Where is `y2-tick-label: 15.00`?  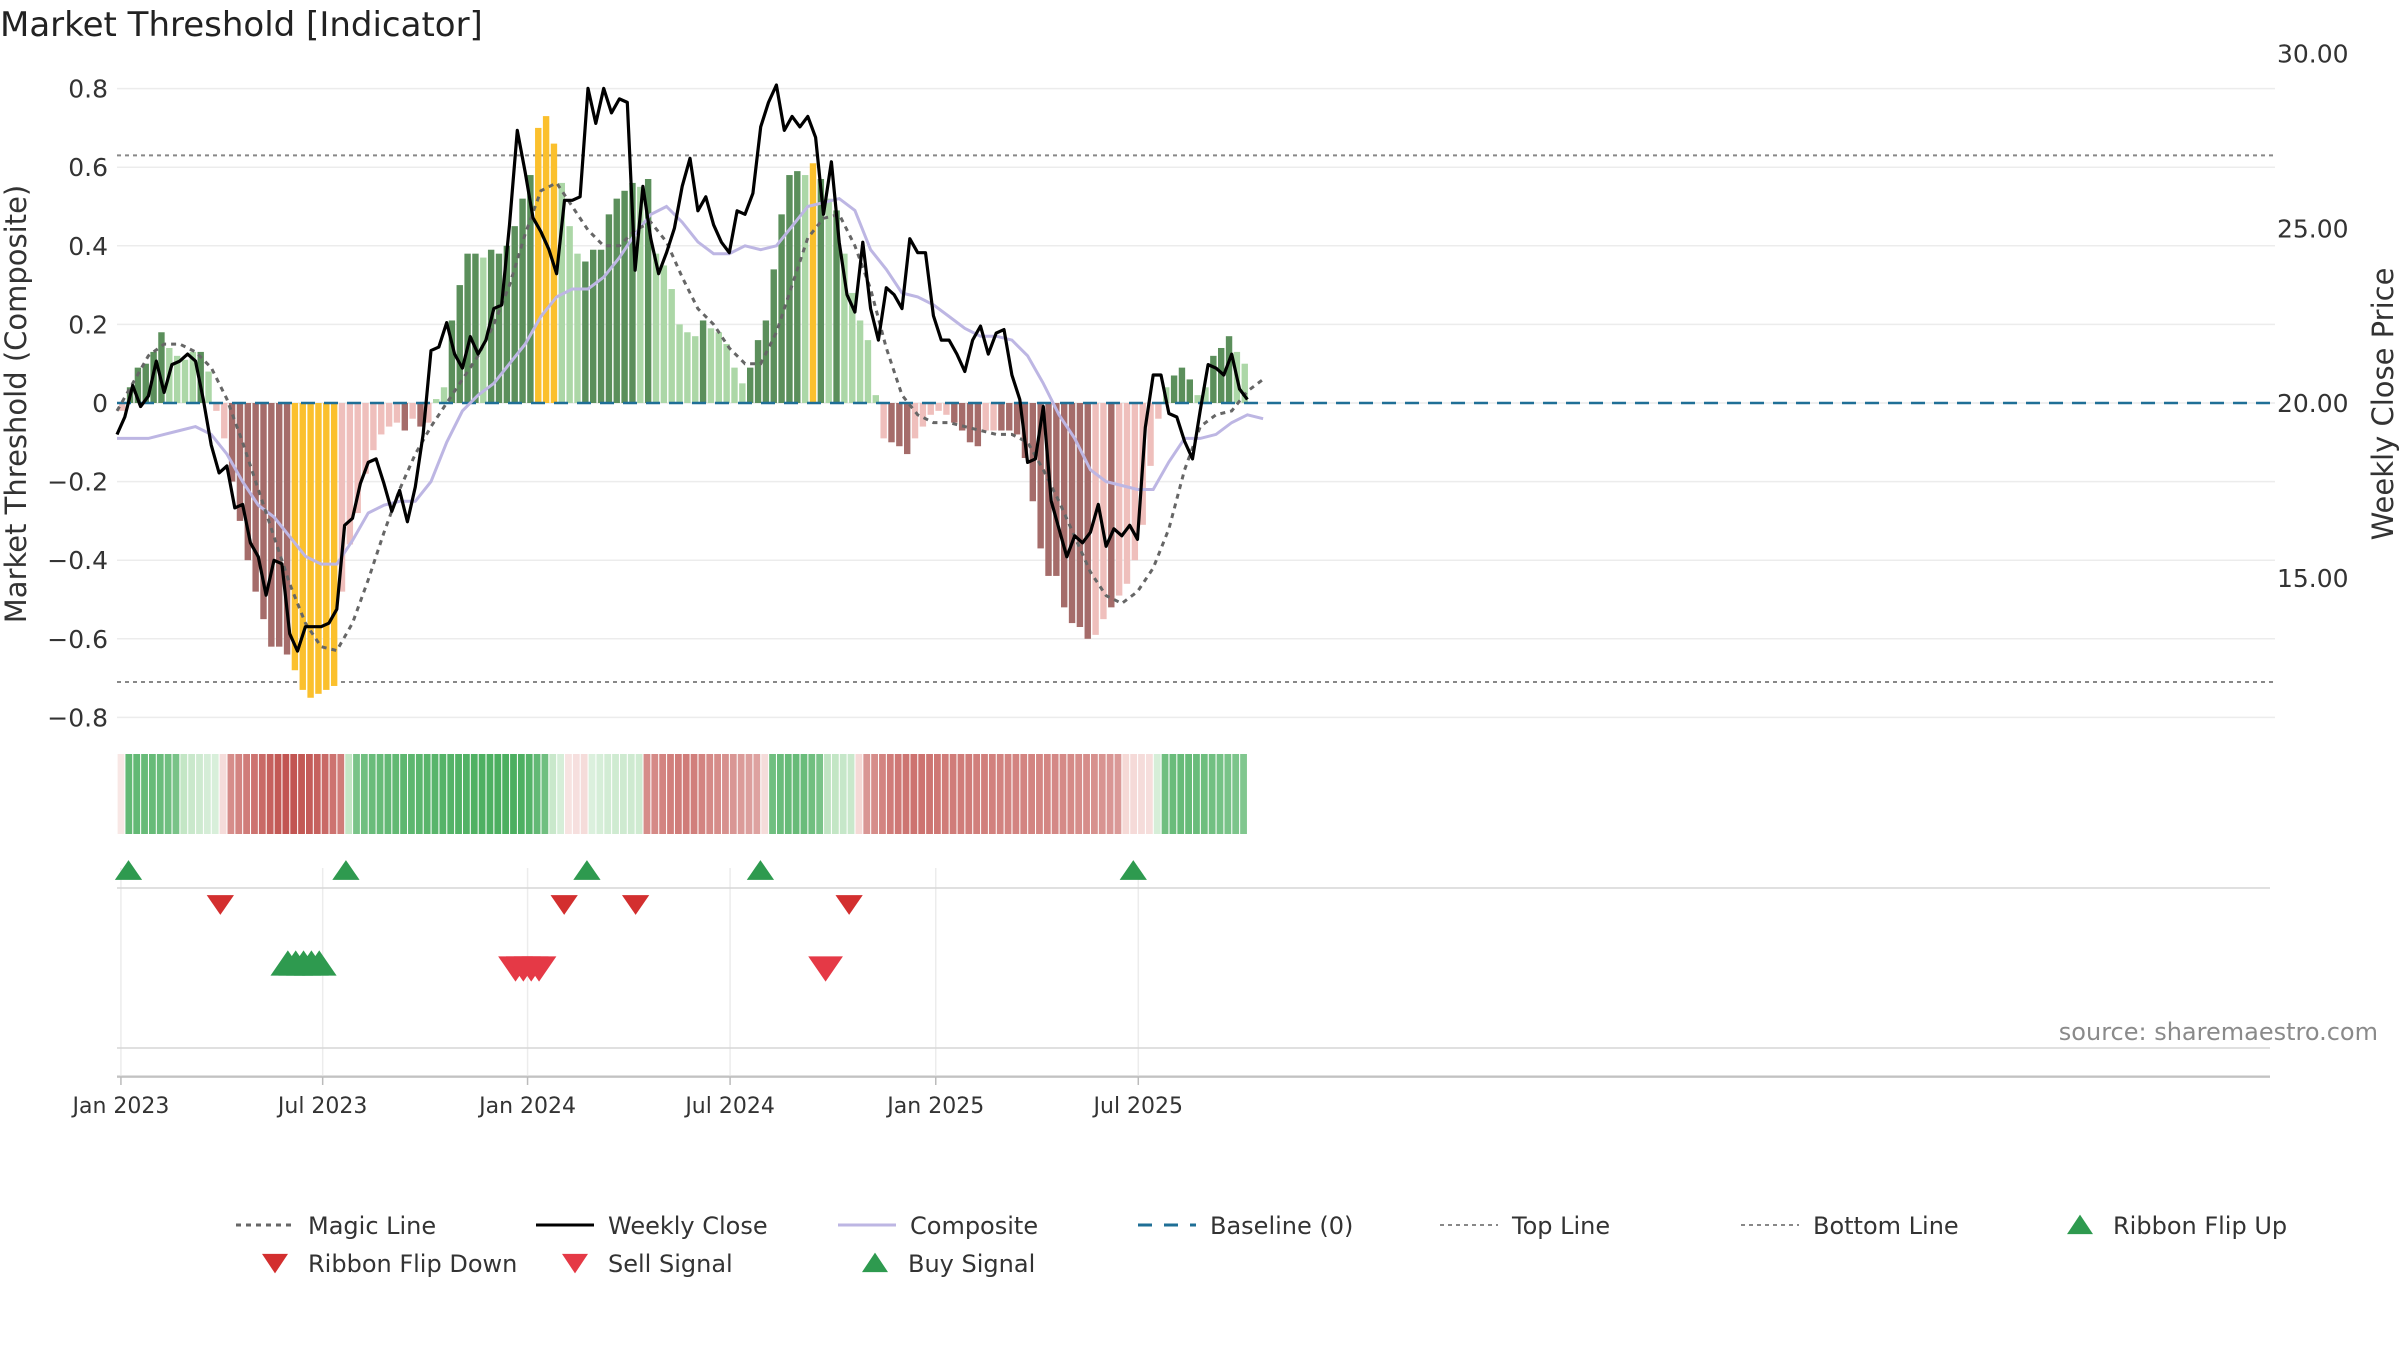 y2-tick-label: 15.00 is located at coordinates (2313, 578).